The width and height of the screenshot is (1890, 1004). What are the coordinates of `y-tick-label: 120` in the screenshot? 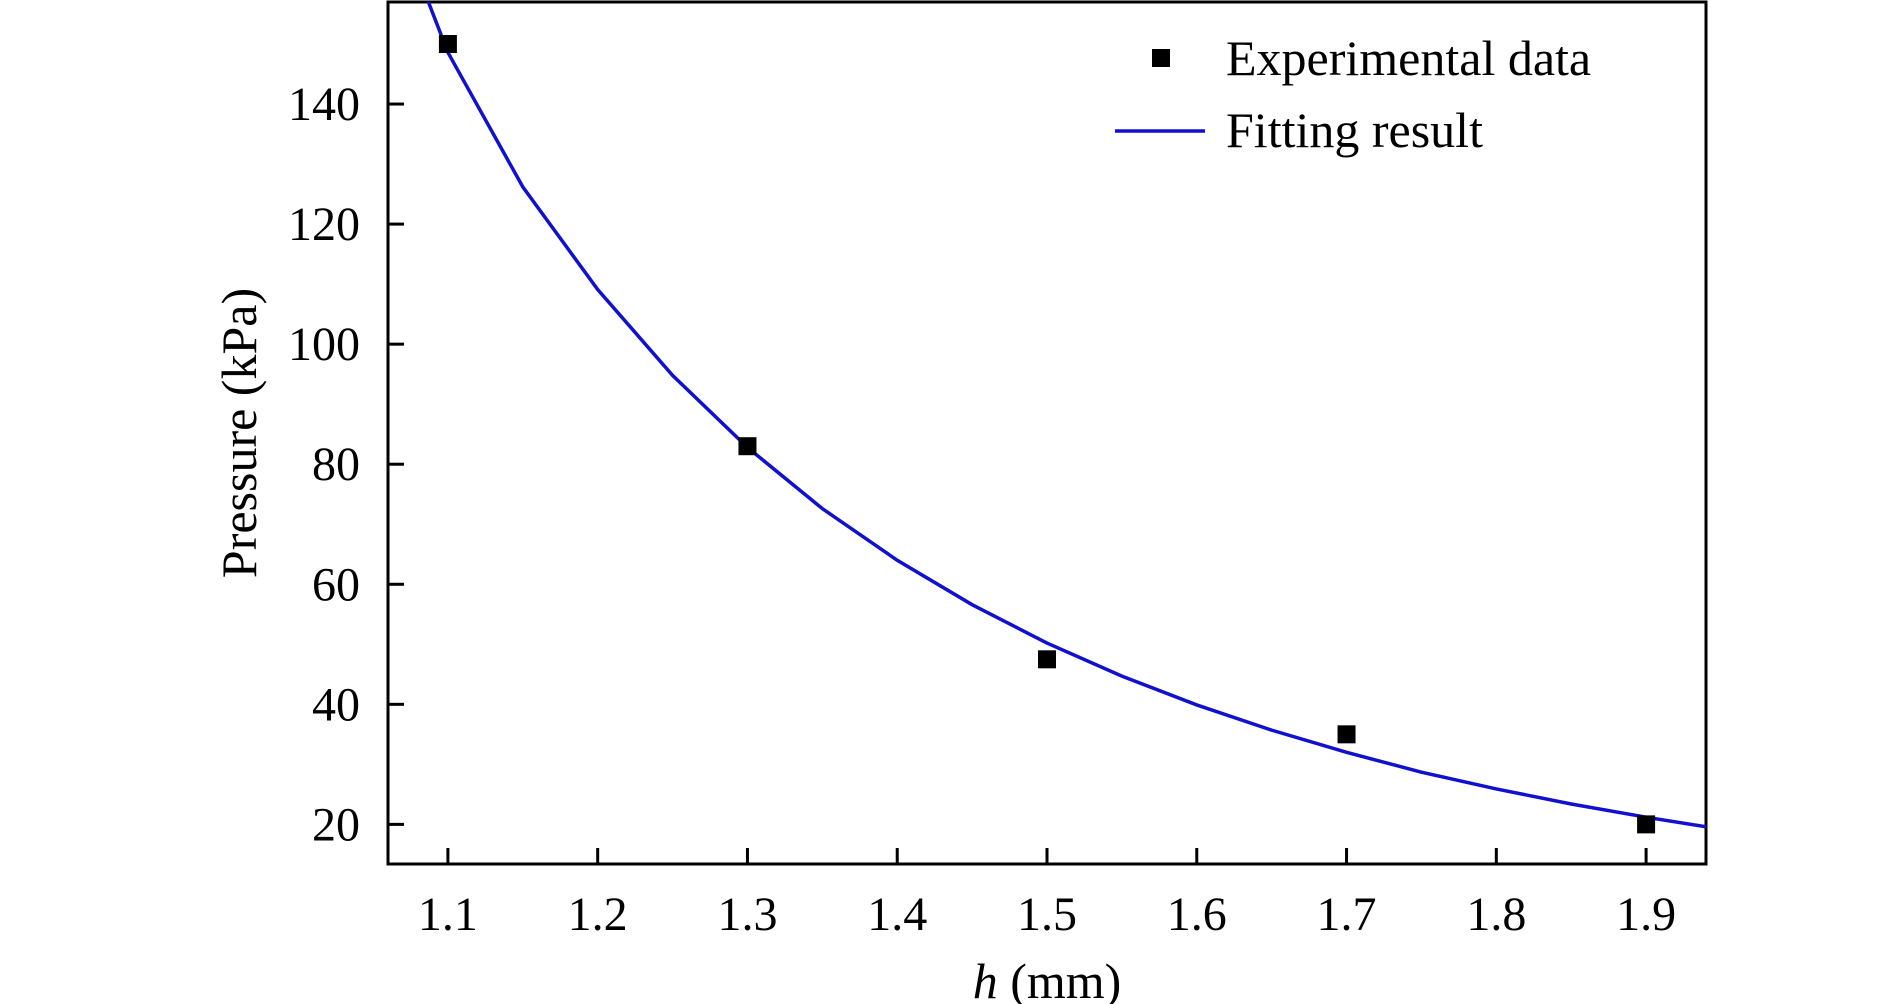 It's located at (324, 224).